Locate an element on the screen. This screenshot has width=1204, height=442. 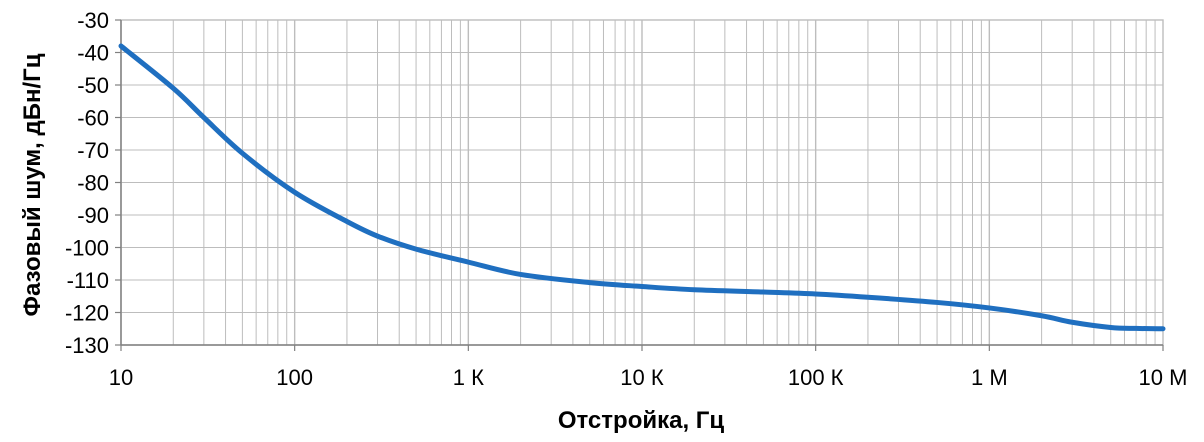
x-tick-label: 1 К is located at coordinates (468, 377).